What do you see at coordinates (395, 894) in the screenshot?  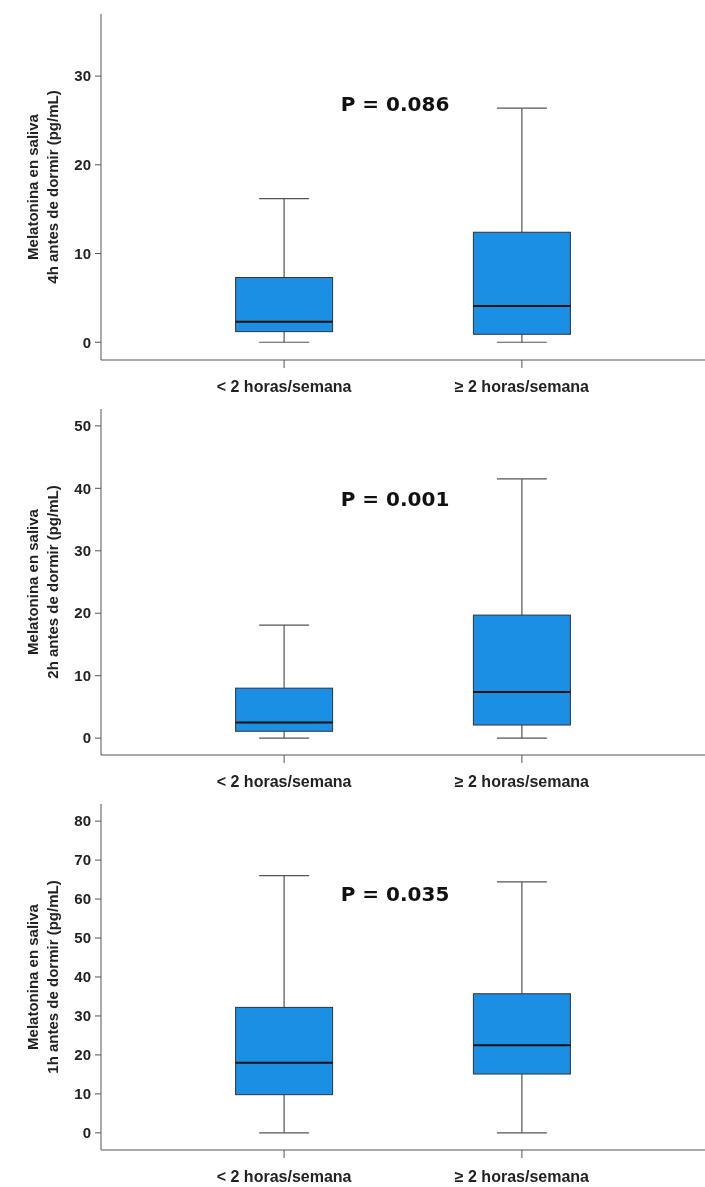 I see `annotation: P = 0.035` at bounding box center [395, 894].